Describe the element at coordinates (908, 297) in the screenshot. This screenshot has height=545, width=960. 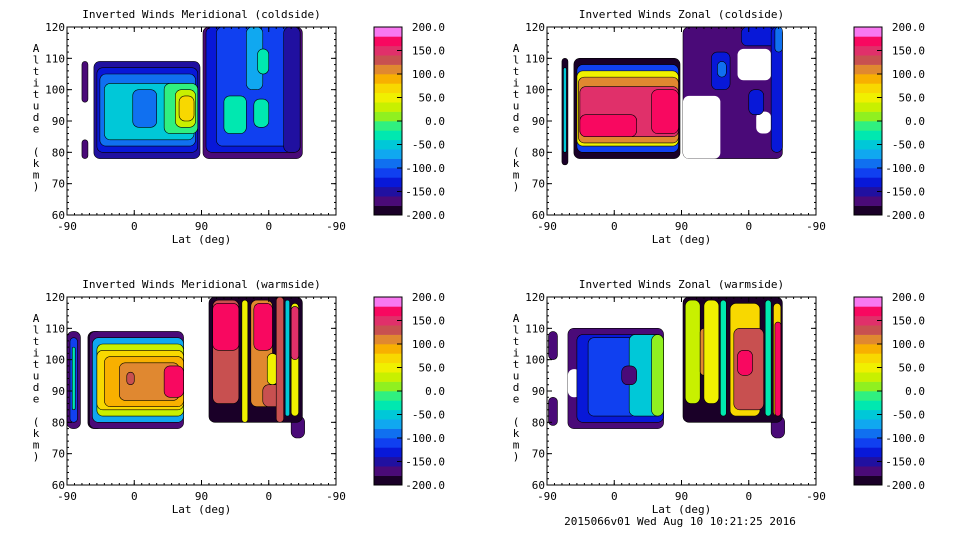
I see `colorbar-tick-label: 200.0` at that location.